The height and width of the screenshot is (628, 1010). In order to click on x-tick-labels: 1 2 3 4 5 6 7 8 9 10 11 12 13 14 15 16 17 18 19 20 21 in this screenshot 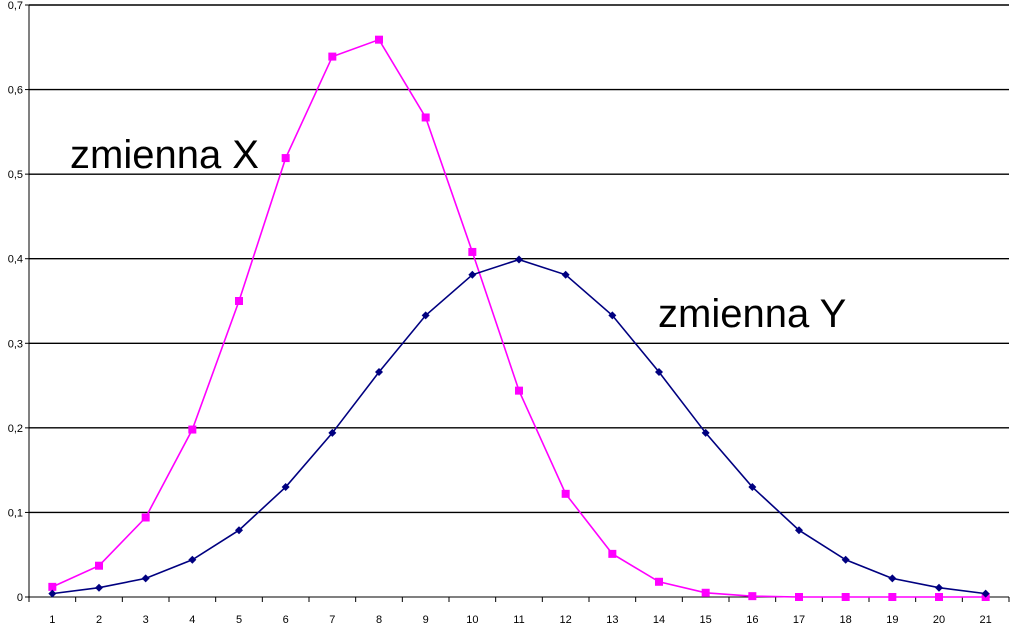, I will do `click(520, 620)`.